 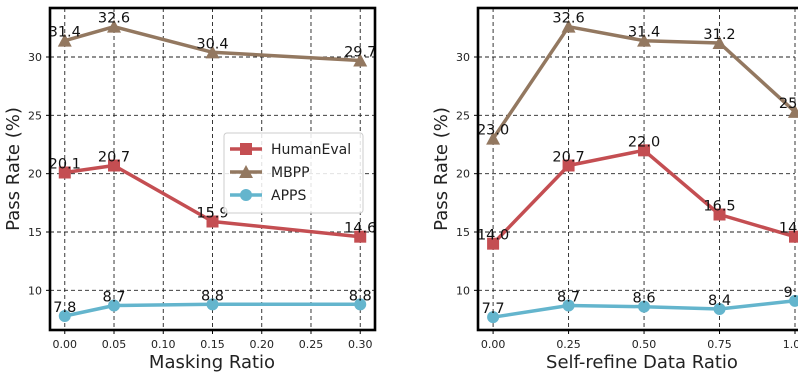 What do you see at coordinates (719, 344) in the screenshot?
I see `x-tick-label: 0.75` at bounding box center [719, 344].